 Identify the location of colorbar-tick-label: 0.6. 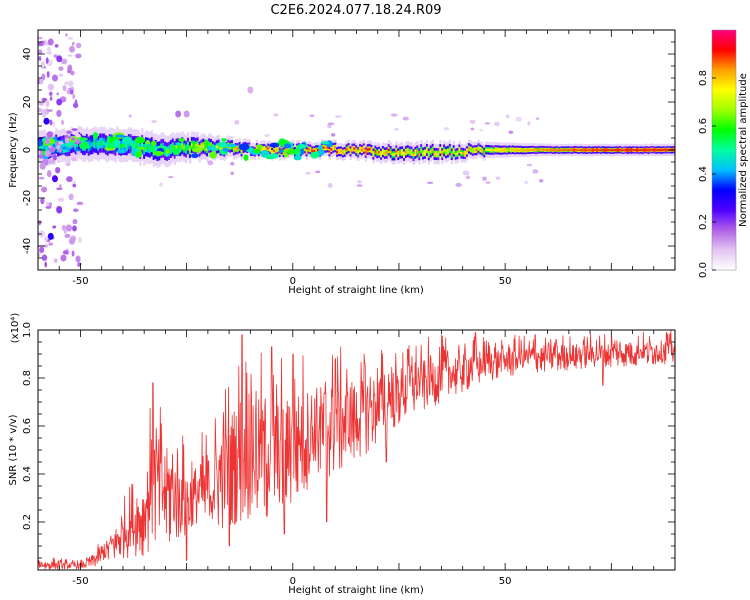
(703, 126).